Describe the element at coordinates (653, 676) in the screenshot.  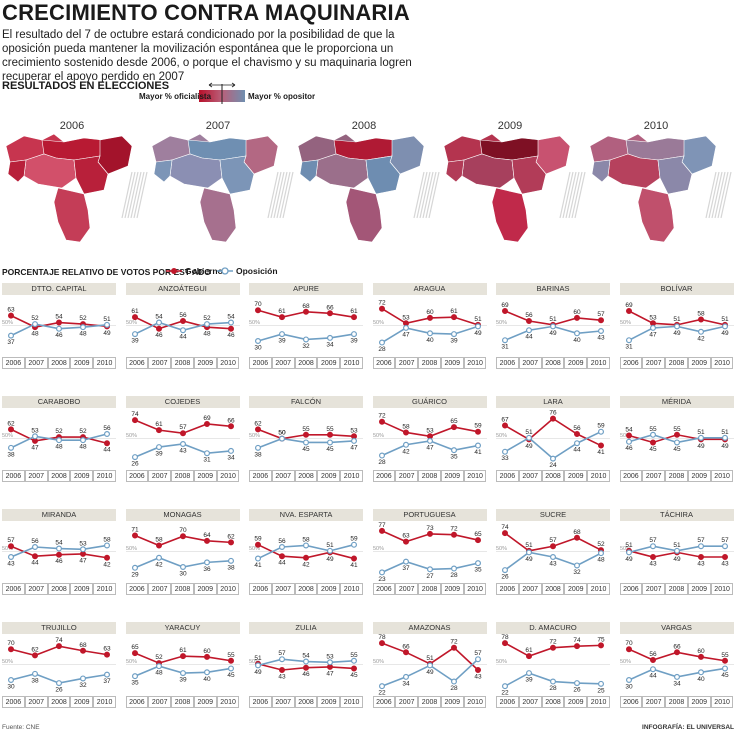
I see `label-oposicion: 44` at that location.